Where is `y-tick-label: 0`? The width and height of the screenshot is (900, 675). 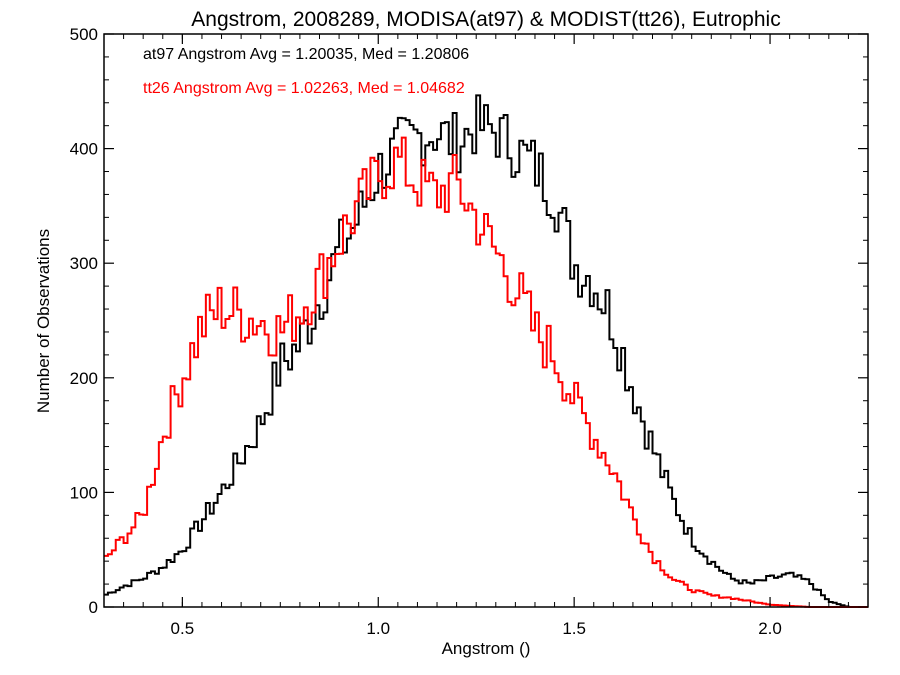 y-tick-label: 0 is located at coordinates (93, 607).